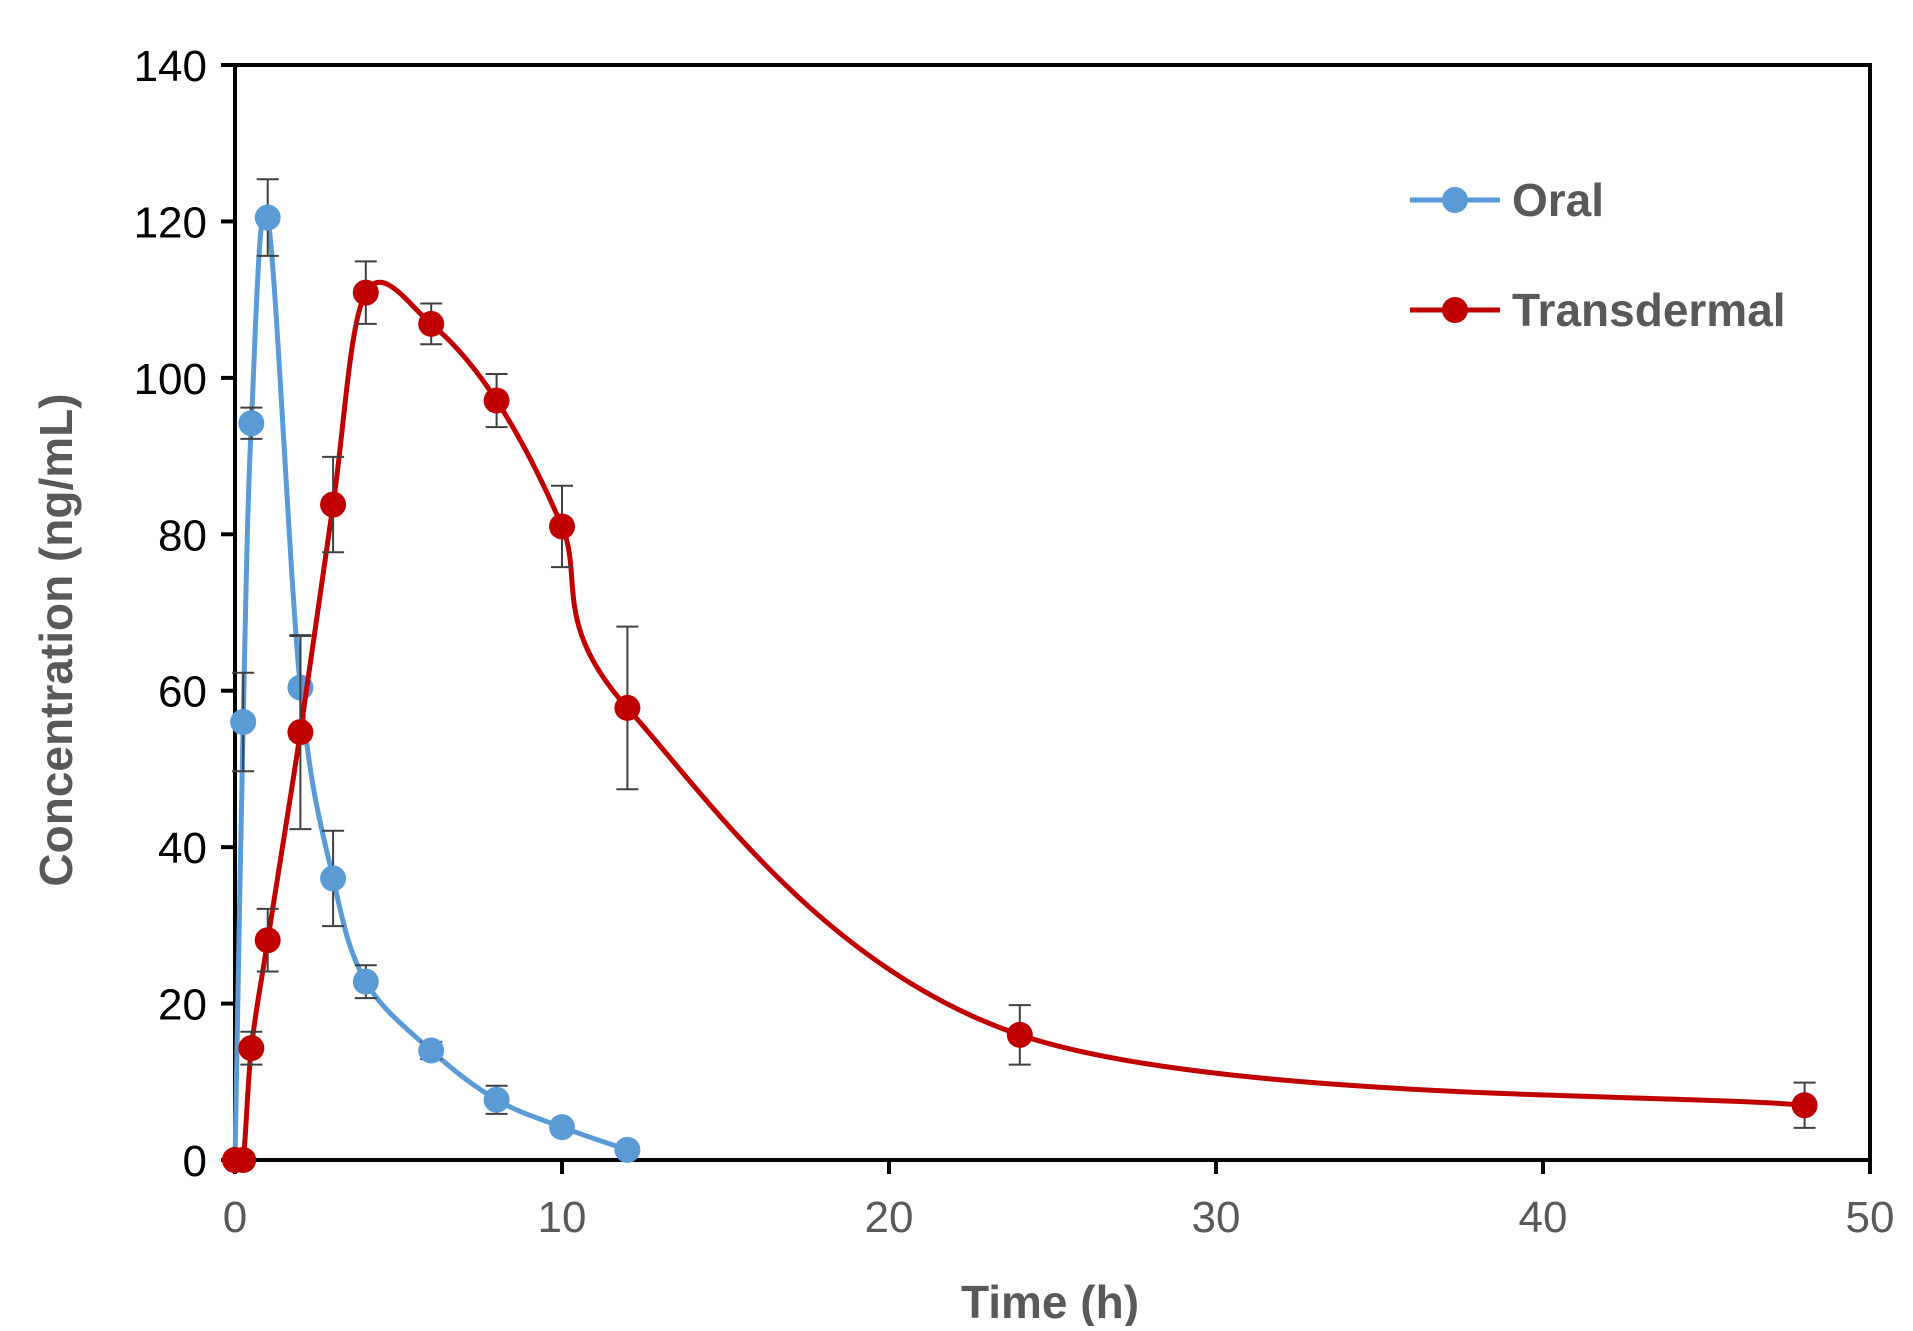  What do you see at coordinates (195, 1161) in the screenshot?
I see `y-tick-label: 0` at bounding box center [195, 1161].